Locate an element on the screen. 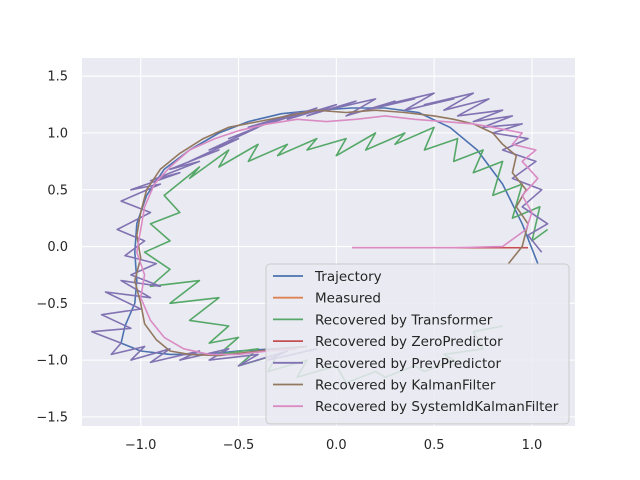  x-axis-ticks: −1.0 −0.5 0.0 0.5 1.0 is located at coordinates (333, 445).